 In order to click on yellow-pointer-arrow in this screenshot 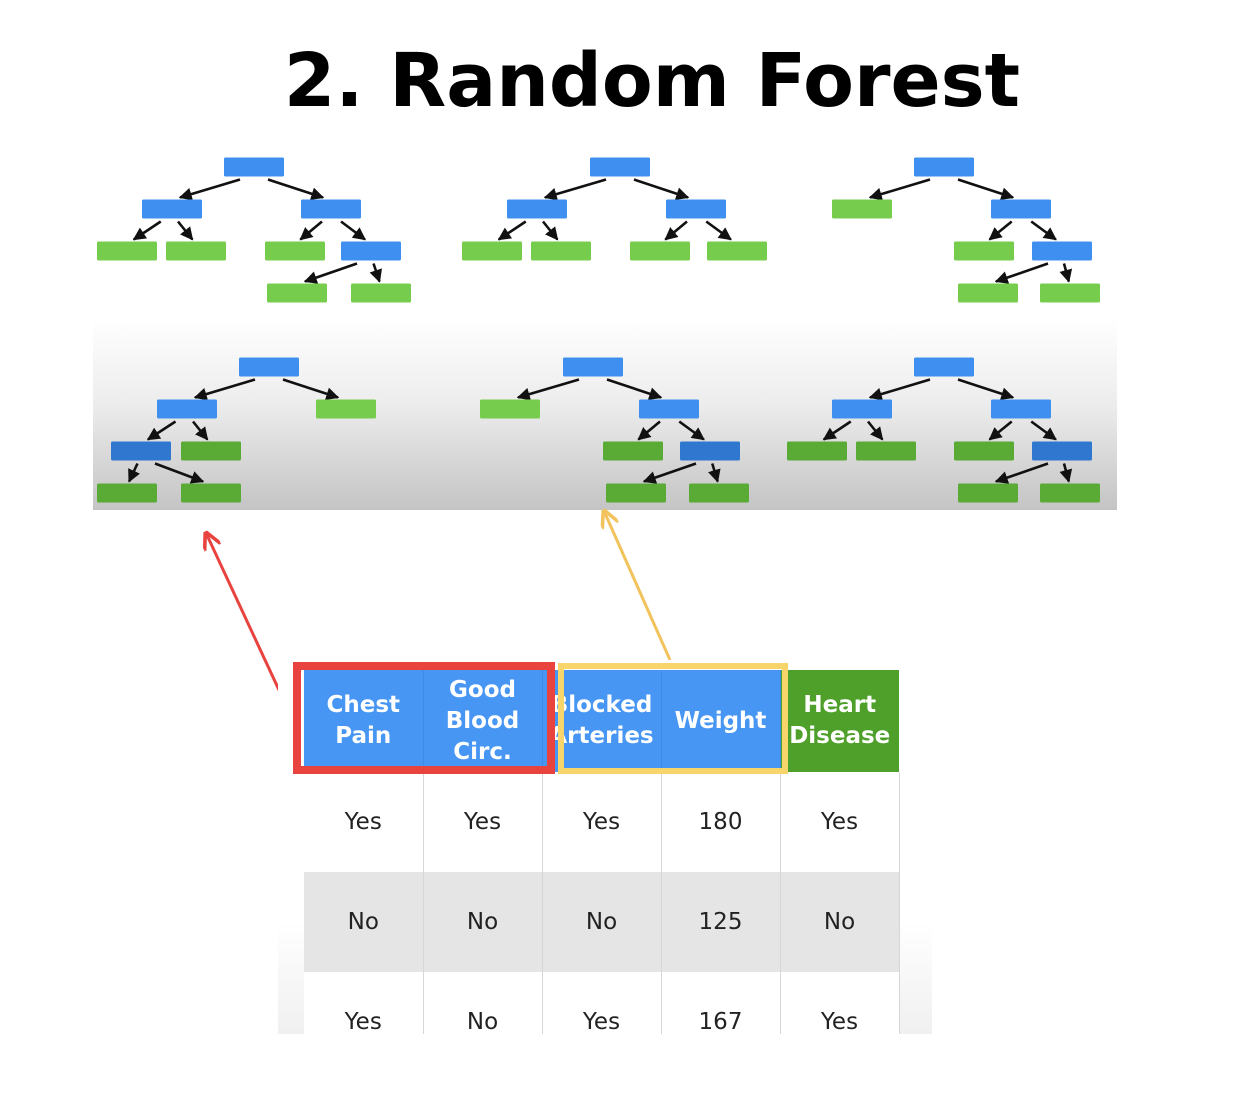, I will do `click(638, 586)`.